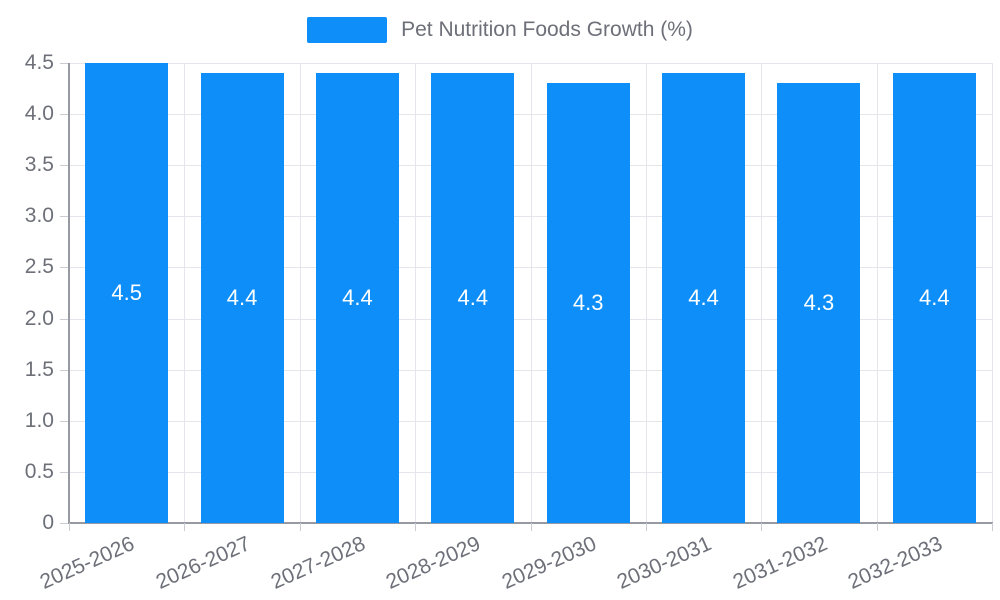  I want to click on x-axis-category-label: 2025-2026, so click(87, 563).